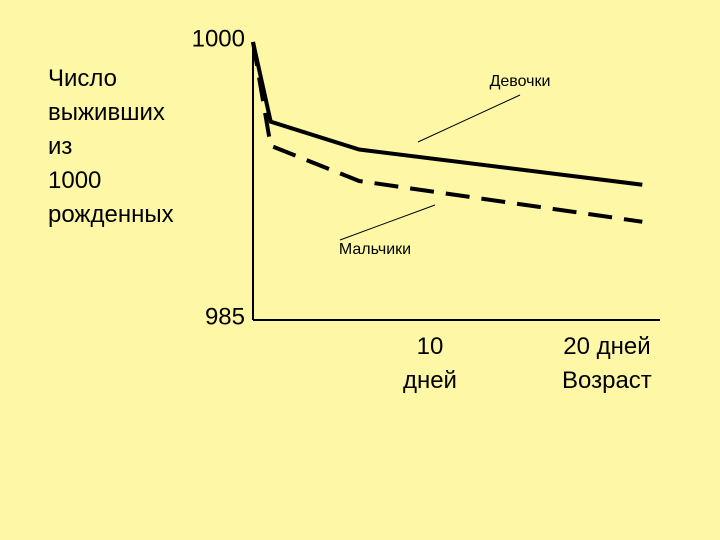 This screenshot has width=720, height=540. What do you see at coordinates (520, 81) in the screenshot?
I see `series-label: Девочки` at bounding box center [520, 81].